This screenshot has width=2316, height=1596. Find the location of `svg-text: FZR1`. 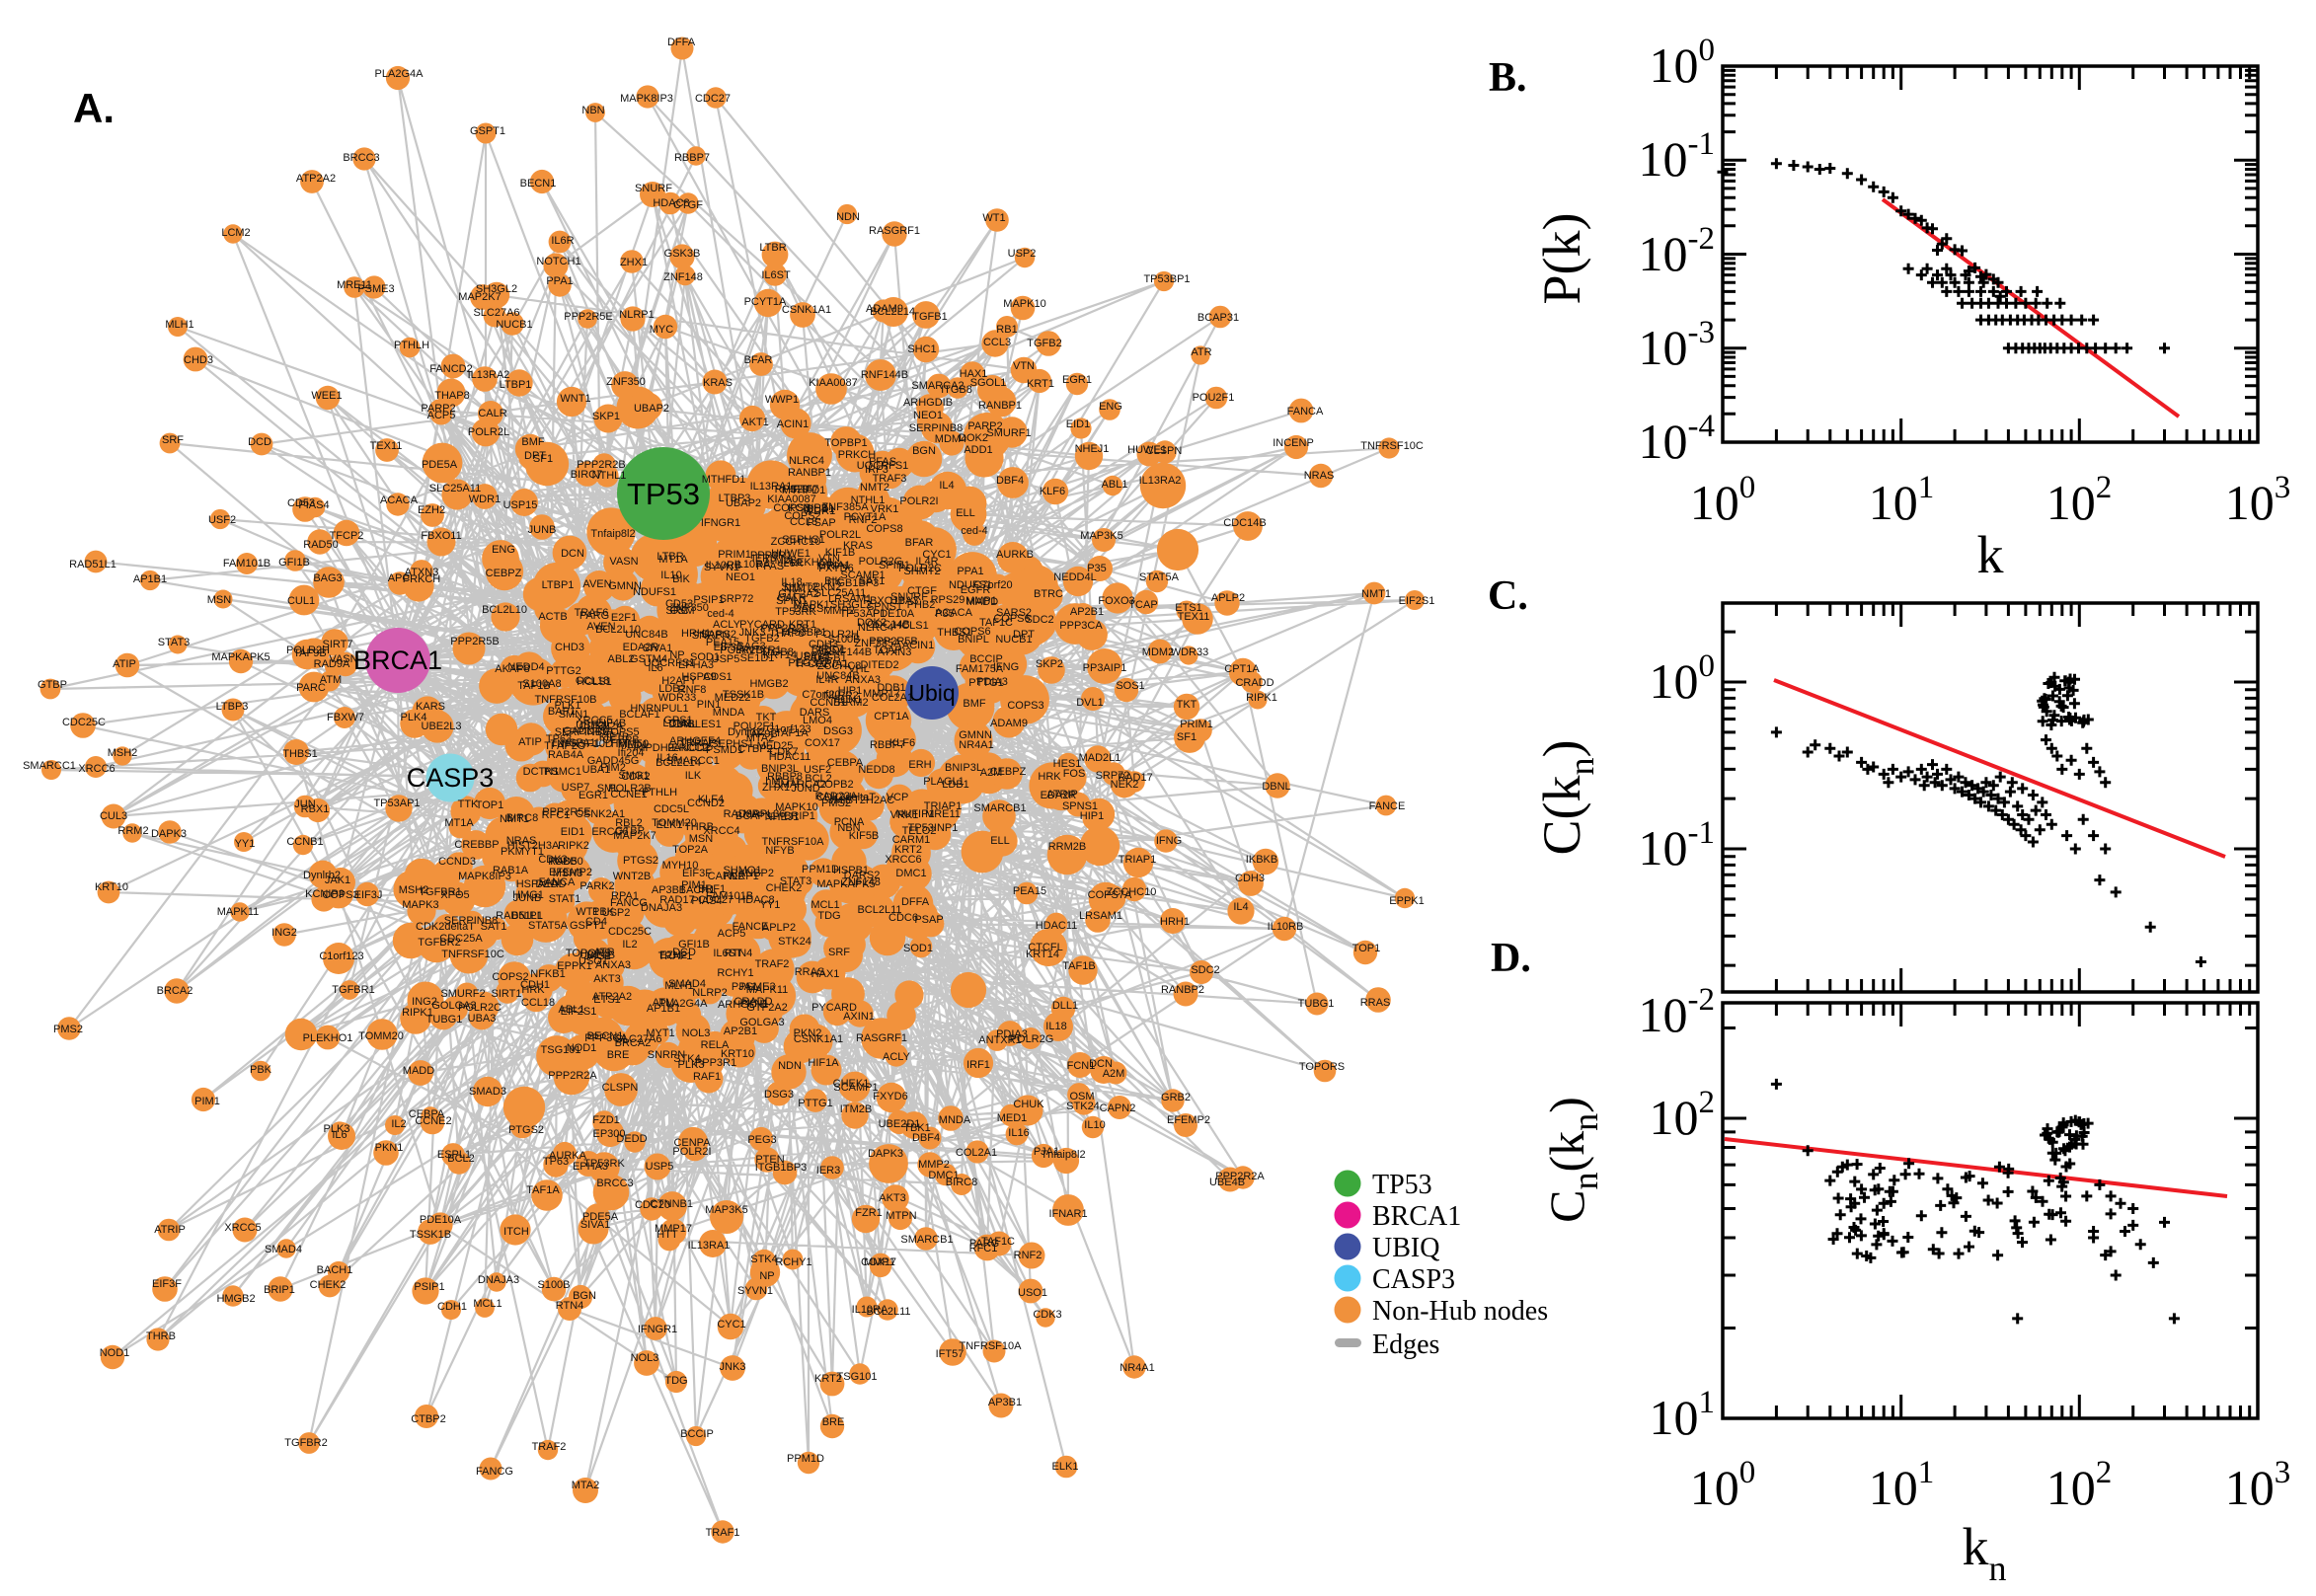

svg-text: FZR1 is located at coordinates (869, 1213).